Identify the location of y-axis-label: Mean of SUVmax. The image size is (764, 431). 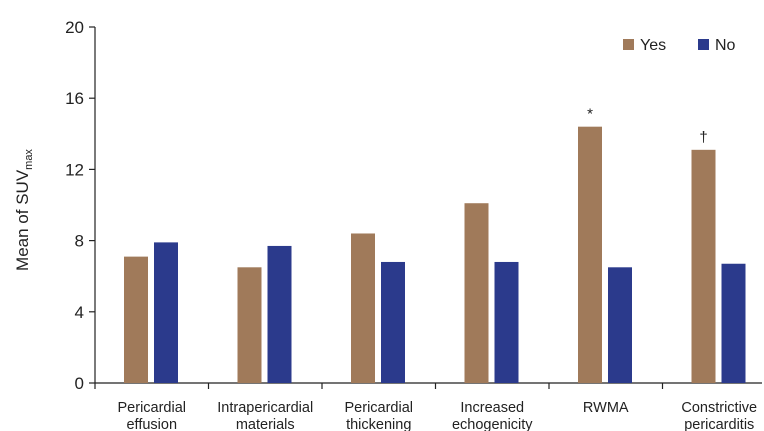
(24, 210).